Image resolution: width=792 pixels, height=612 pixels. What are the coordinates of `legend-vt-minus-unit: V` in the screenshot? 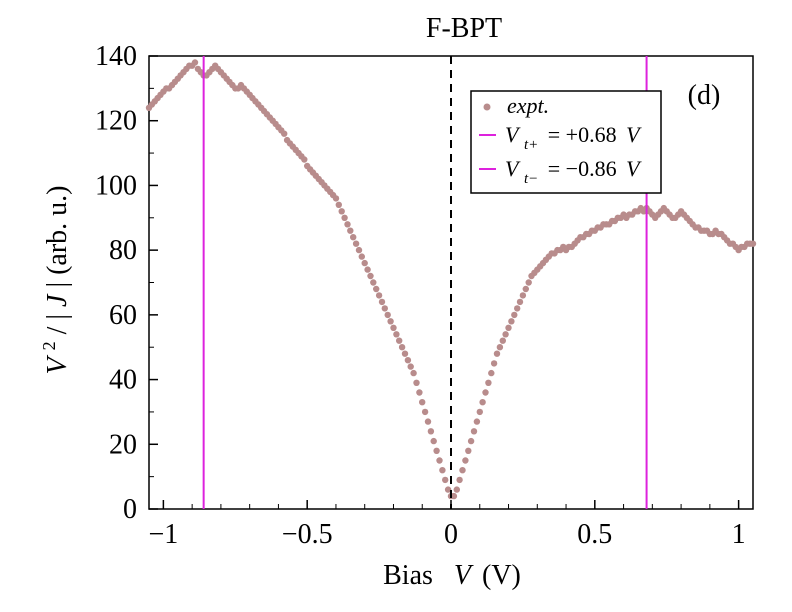 It's located at (634, 168).